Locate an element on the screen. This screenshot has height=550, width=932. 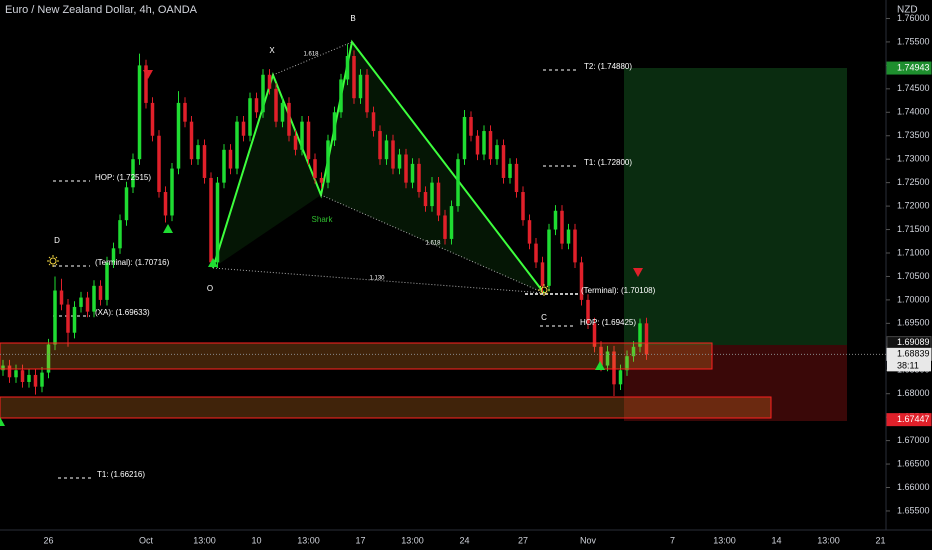
loss-zone is located at coordinates (735, 383).